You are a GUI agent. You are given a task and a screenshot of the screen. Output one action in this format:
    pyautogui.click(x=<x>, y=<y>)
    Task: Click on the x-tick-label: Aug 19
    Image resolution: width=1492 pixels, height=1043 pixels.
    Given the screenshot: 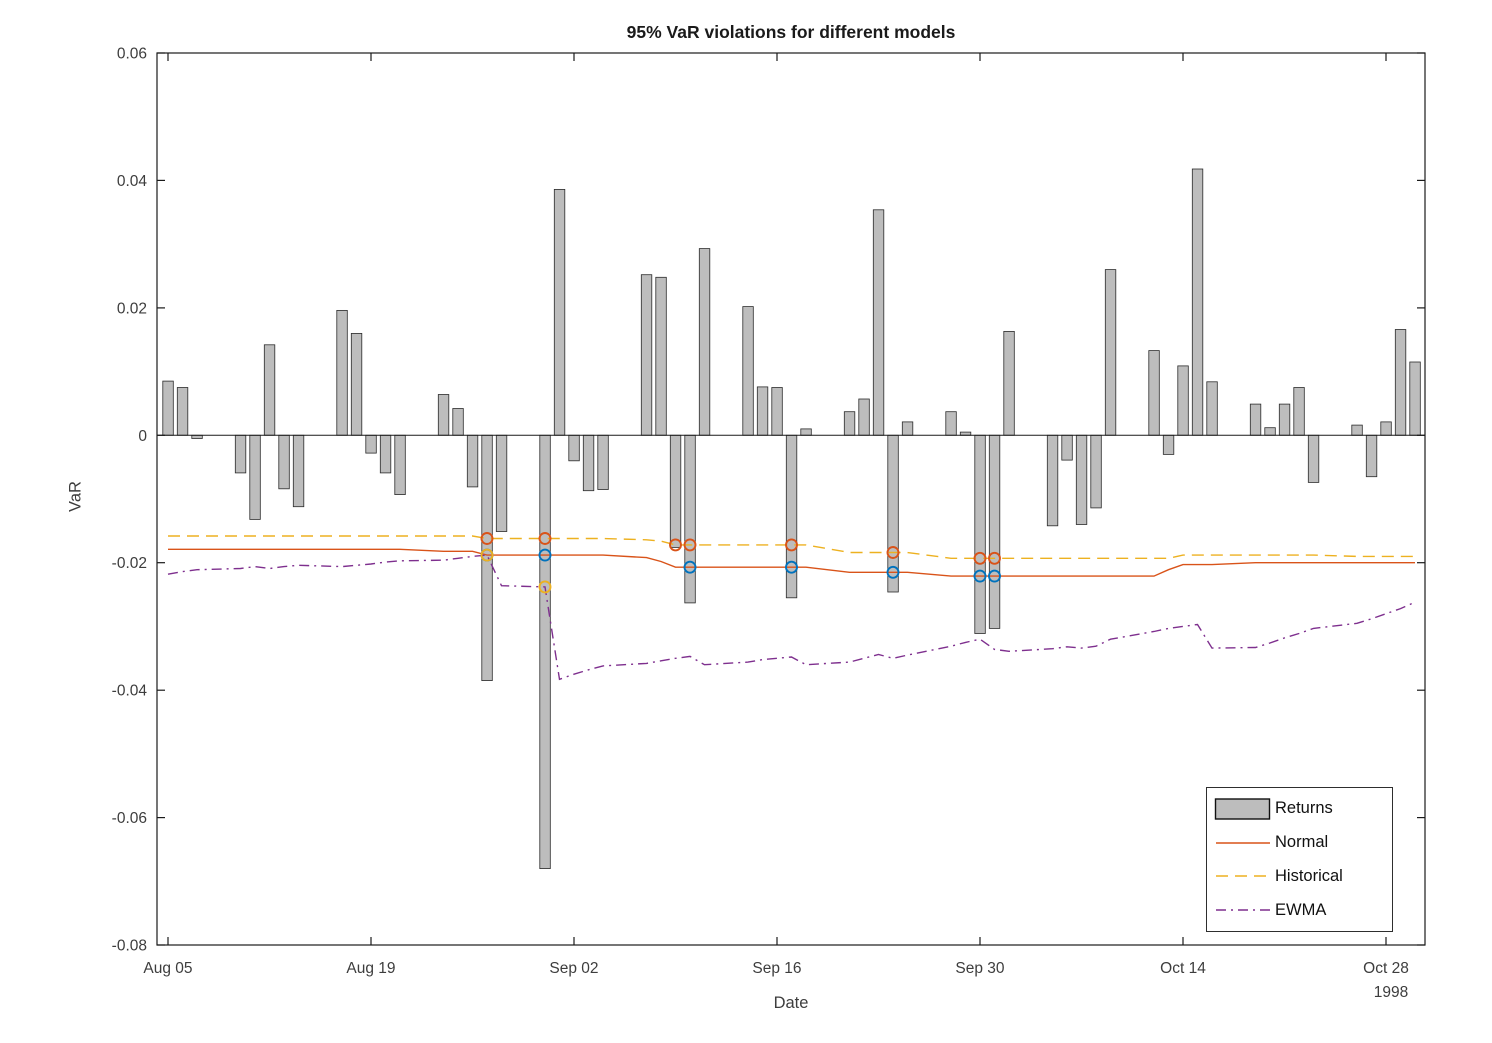 What is the action you would take?
    pyautogui.click(x=370, y=968)
    